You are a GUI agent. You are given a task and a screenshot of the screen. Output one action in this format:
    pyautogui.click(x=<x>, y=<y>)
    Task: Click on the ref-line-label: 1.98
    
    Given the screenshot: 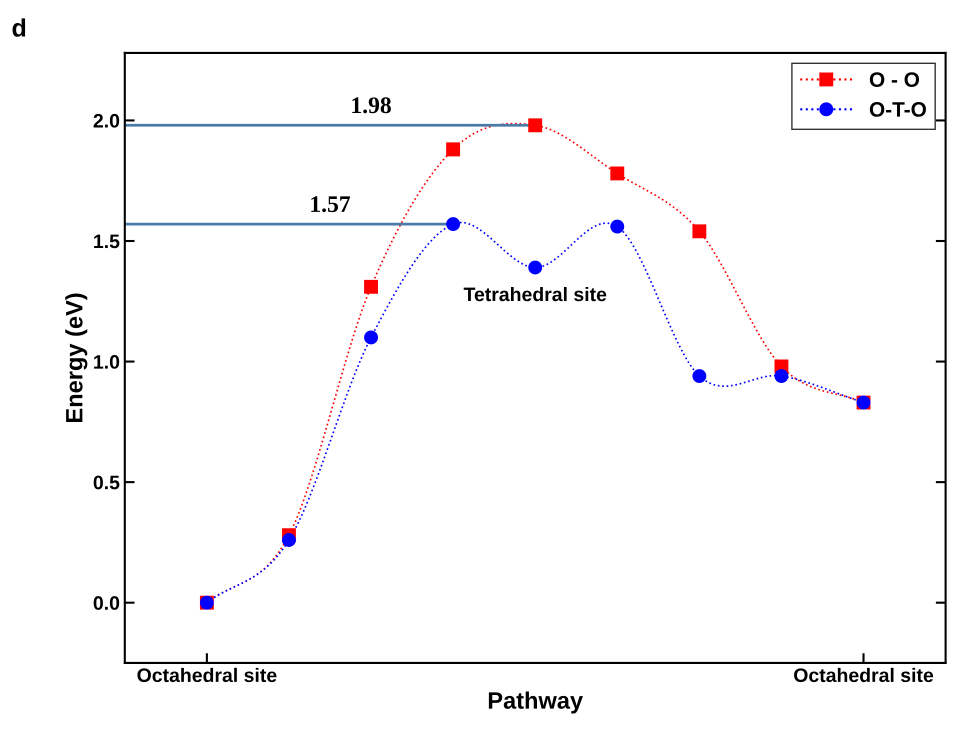 What is the action you would take?
    pyautogui.click(x=371, y=105)
    